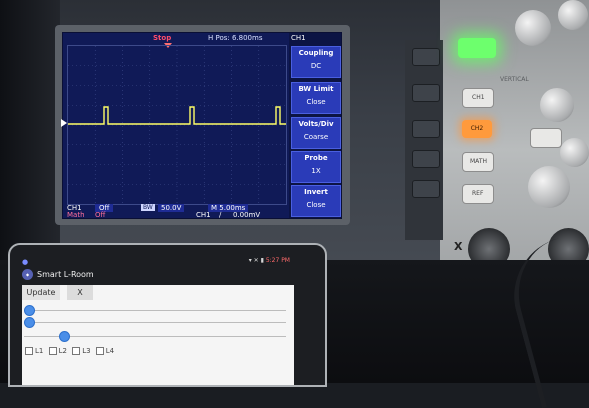  Describe the element at coordinates (110, 351) in the screenshot. I see `checkbox-l4-label: L4` at that location.